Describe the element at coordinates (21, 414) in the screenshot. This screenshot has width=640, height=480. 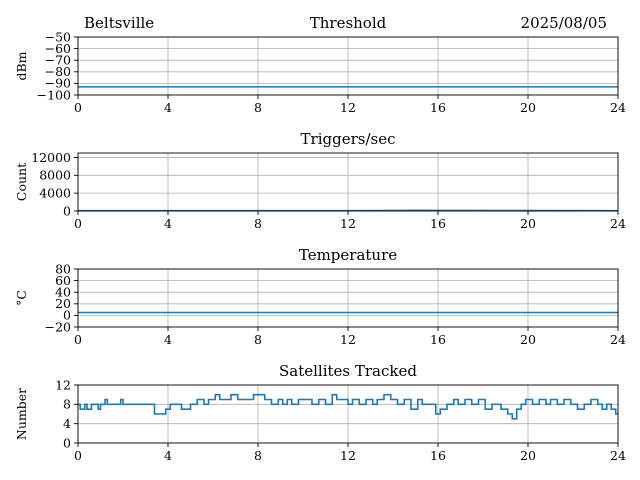
I see `y-axis-label: Number` at that location.